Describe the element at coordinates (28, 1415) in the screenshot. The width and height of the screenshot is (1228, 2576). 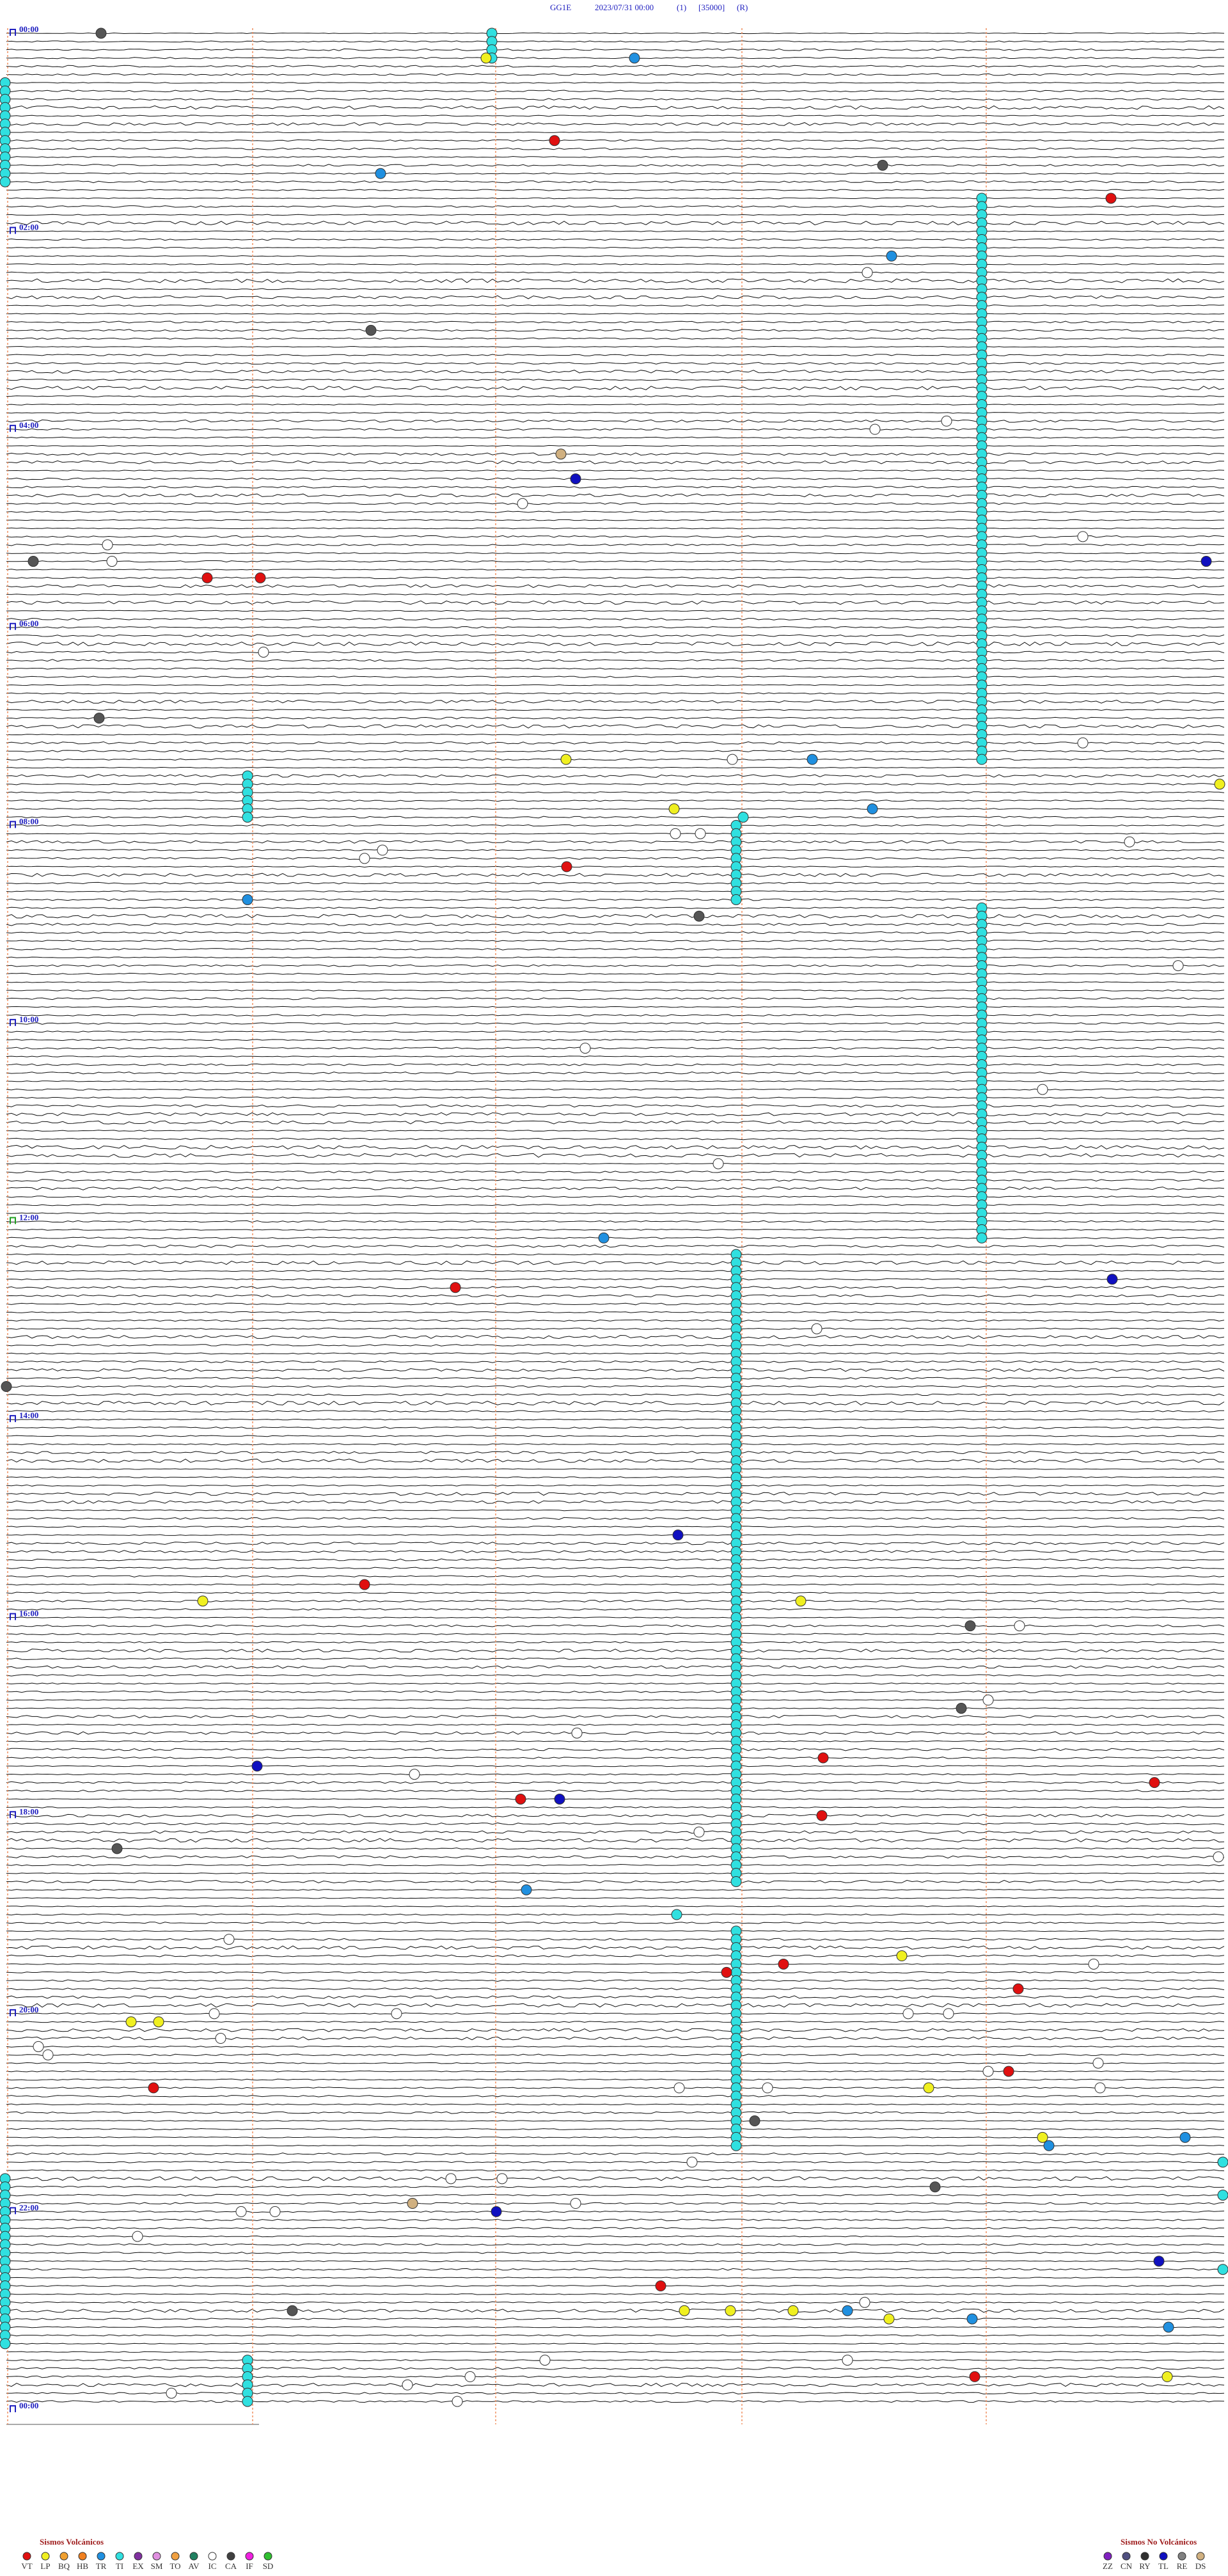
I see `time-label: 14:00` at that location.